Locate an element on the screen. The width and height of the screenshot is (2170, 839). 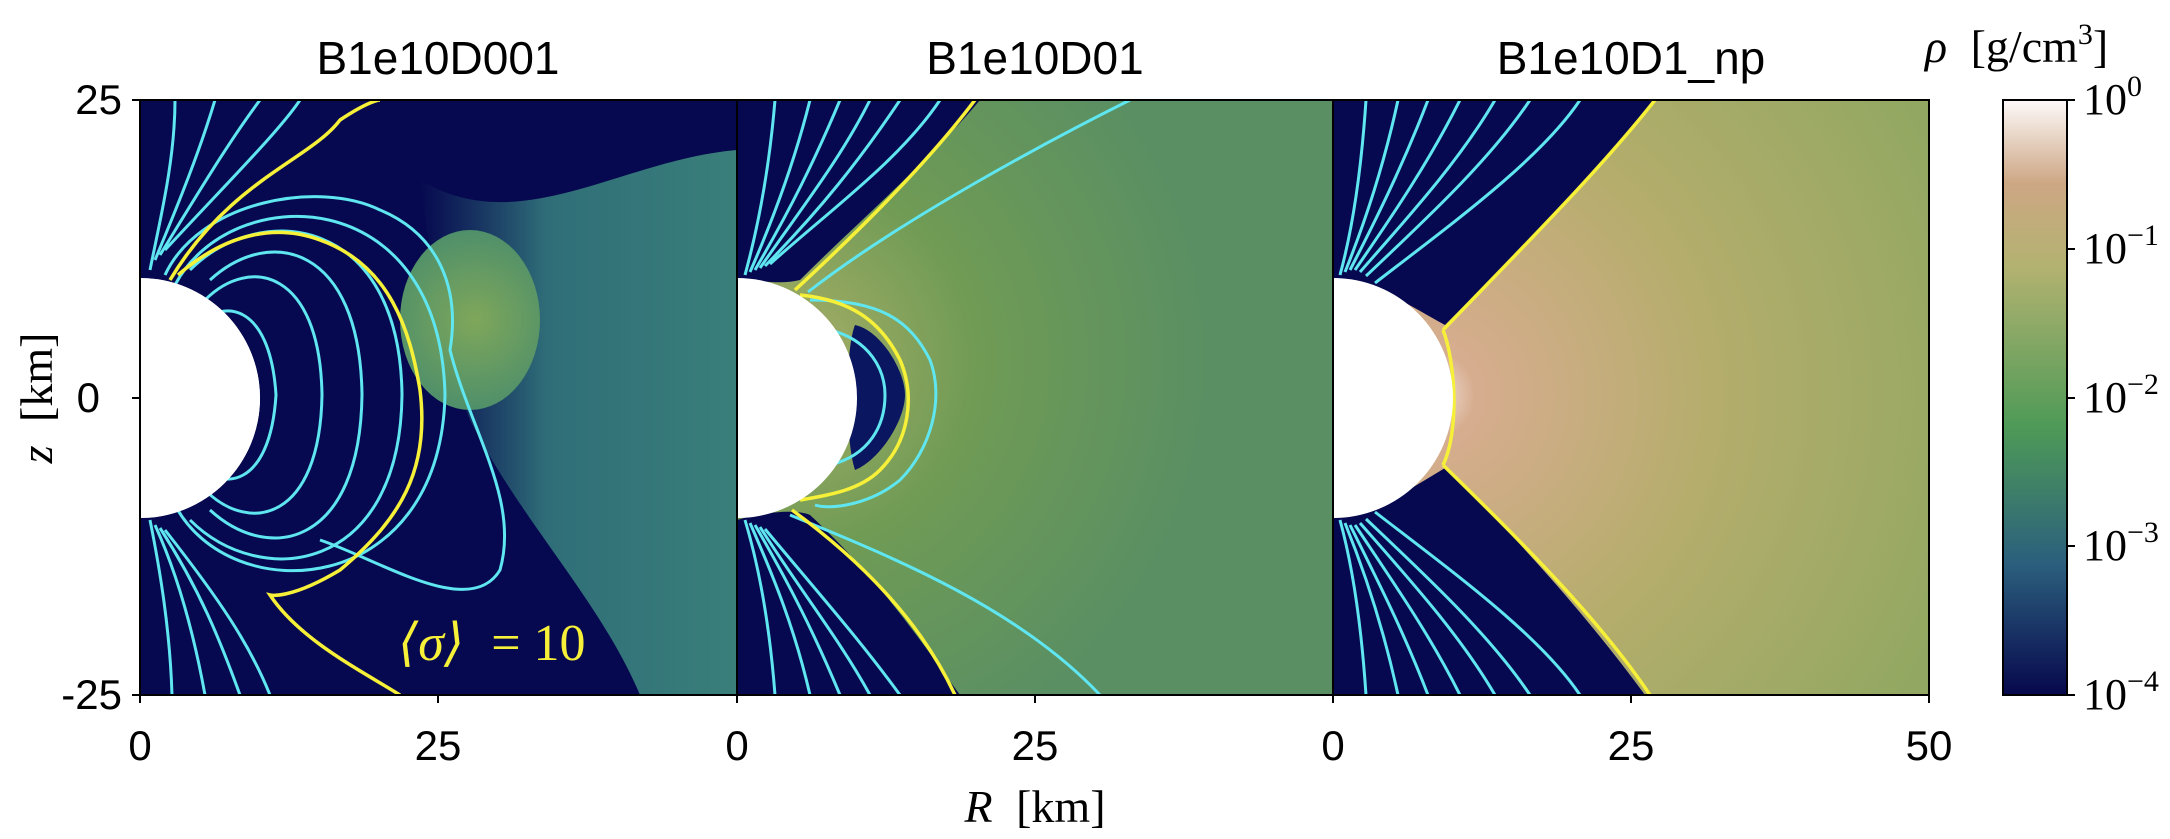
panel-3-polar-north is located at coordinates (1494, 212).